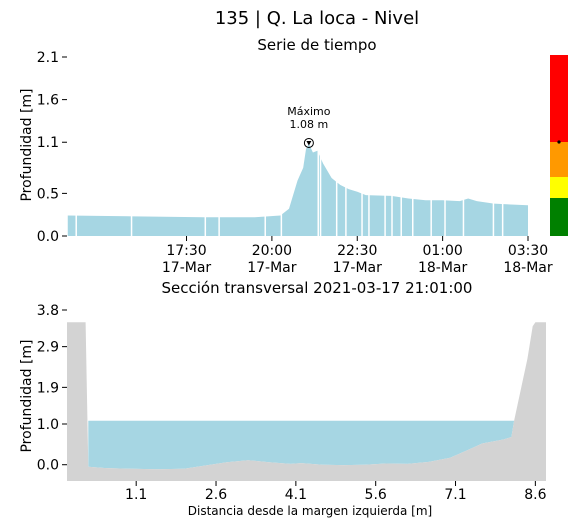  I want to click on cross-section-y-ticks: 0.0 1.0 1.9 2.9 3.8, so click(52, 388).